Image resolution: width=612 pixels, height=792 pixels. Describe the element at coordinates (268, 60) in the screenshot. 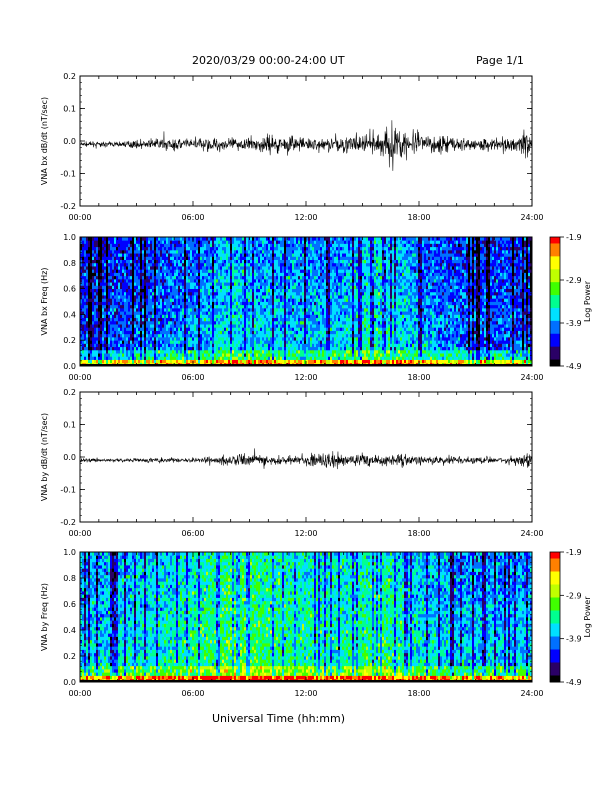

I see `chart-title: 2020/03/29 00:00-24:00 UT` at that location.